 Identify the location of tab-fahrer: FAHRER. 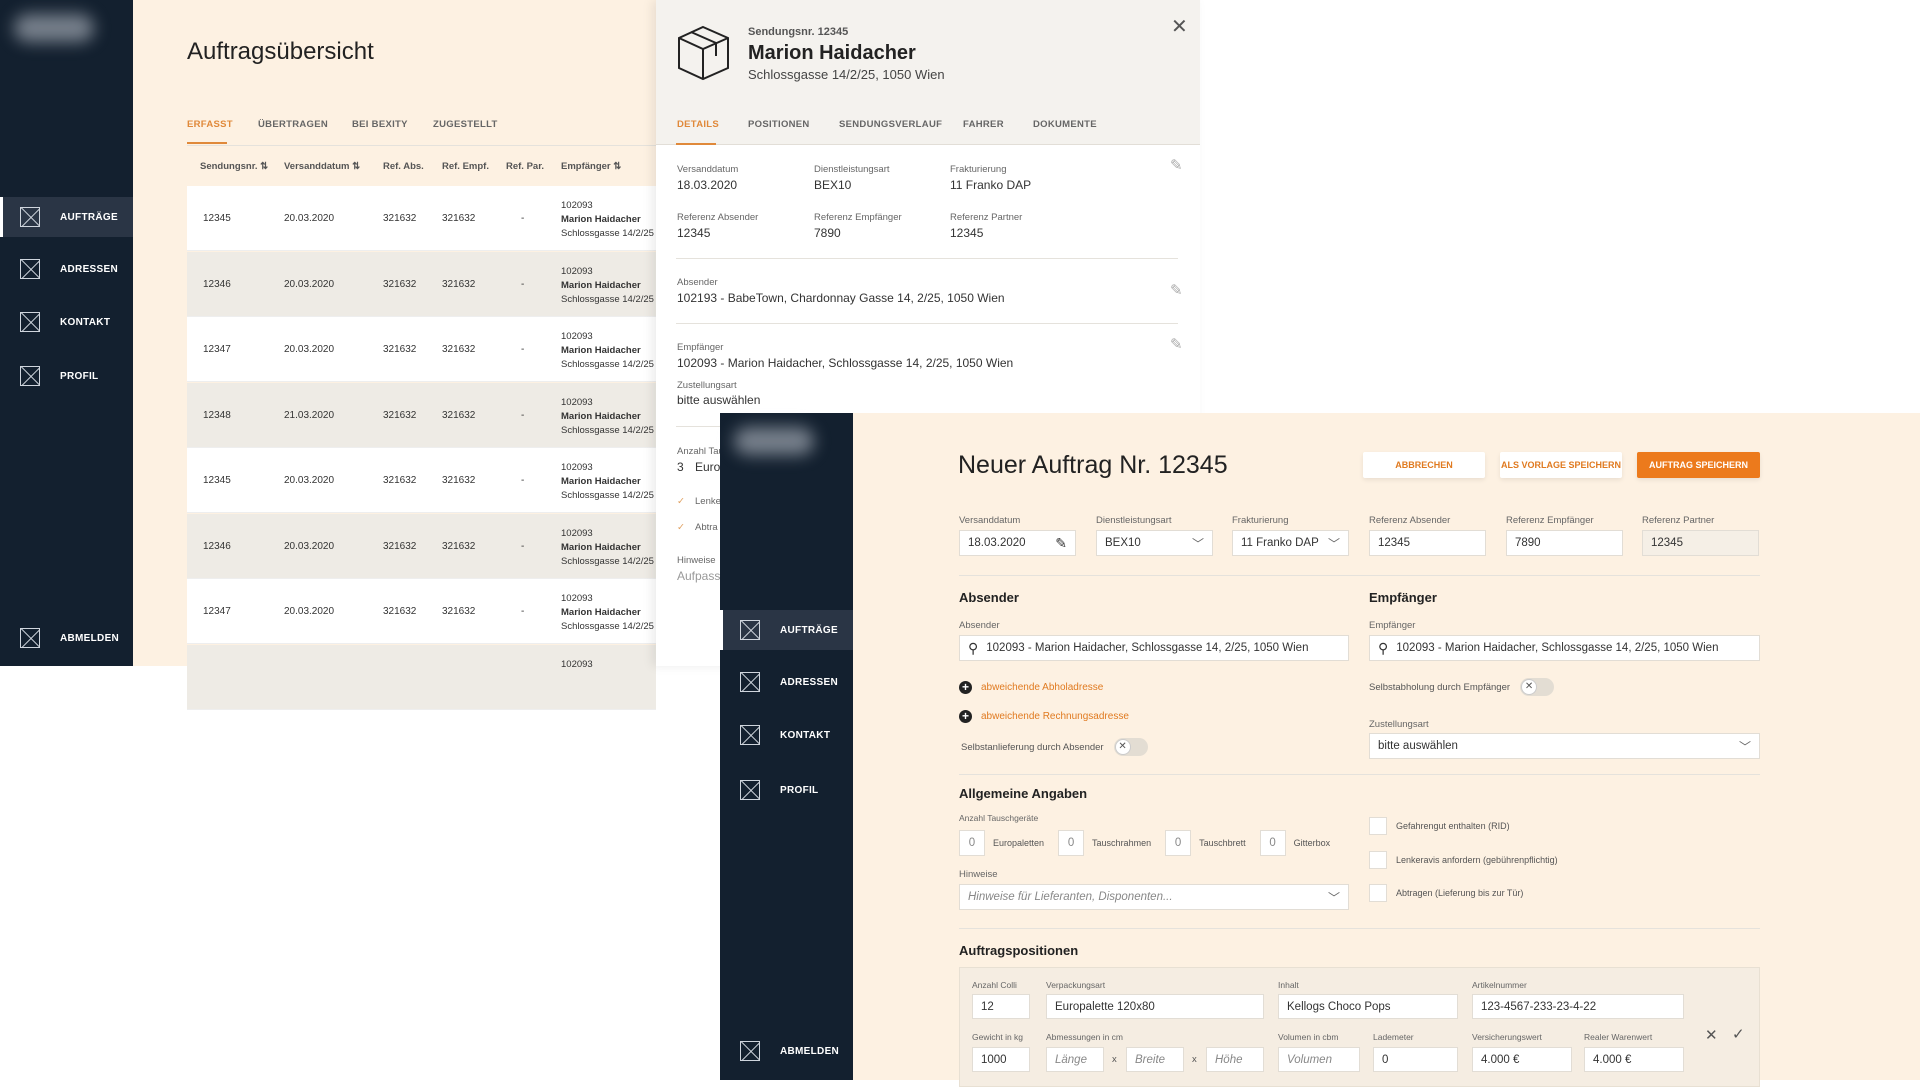
(983, 124).